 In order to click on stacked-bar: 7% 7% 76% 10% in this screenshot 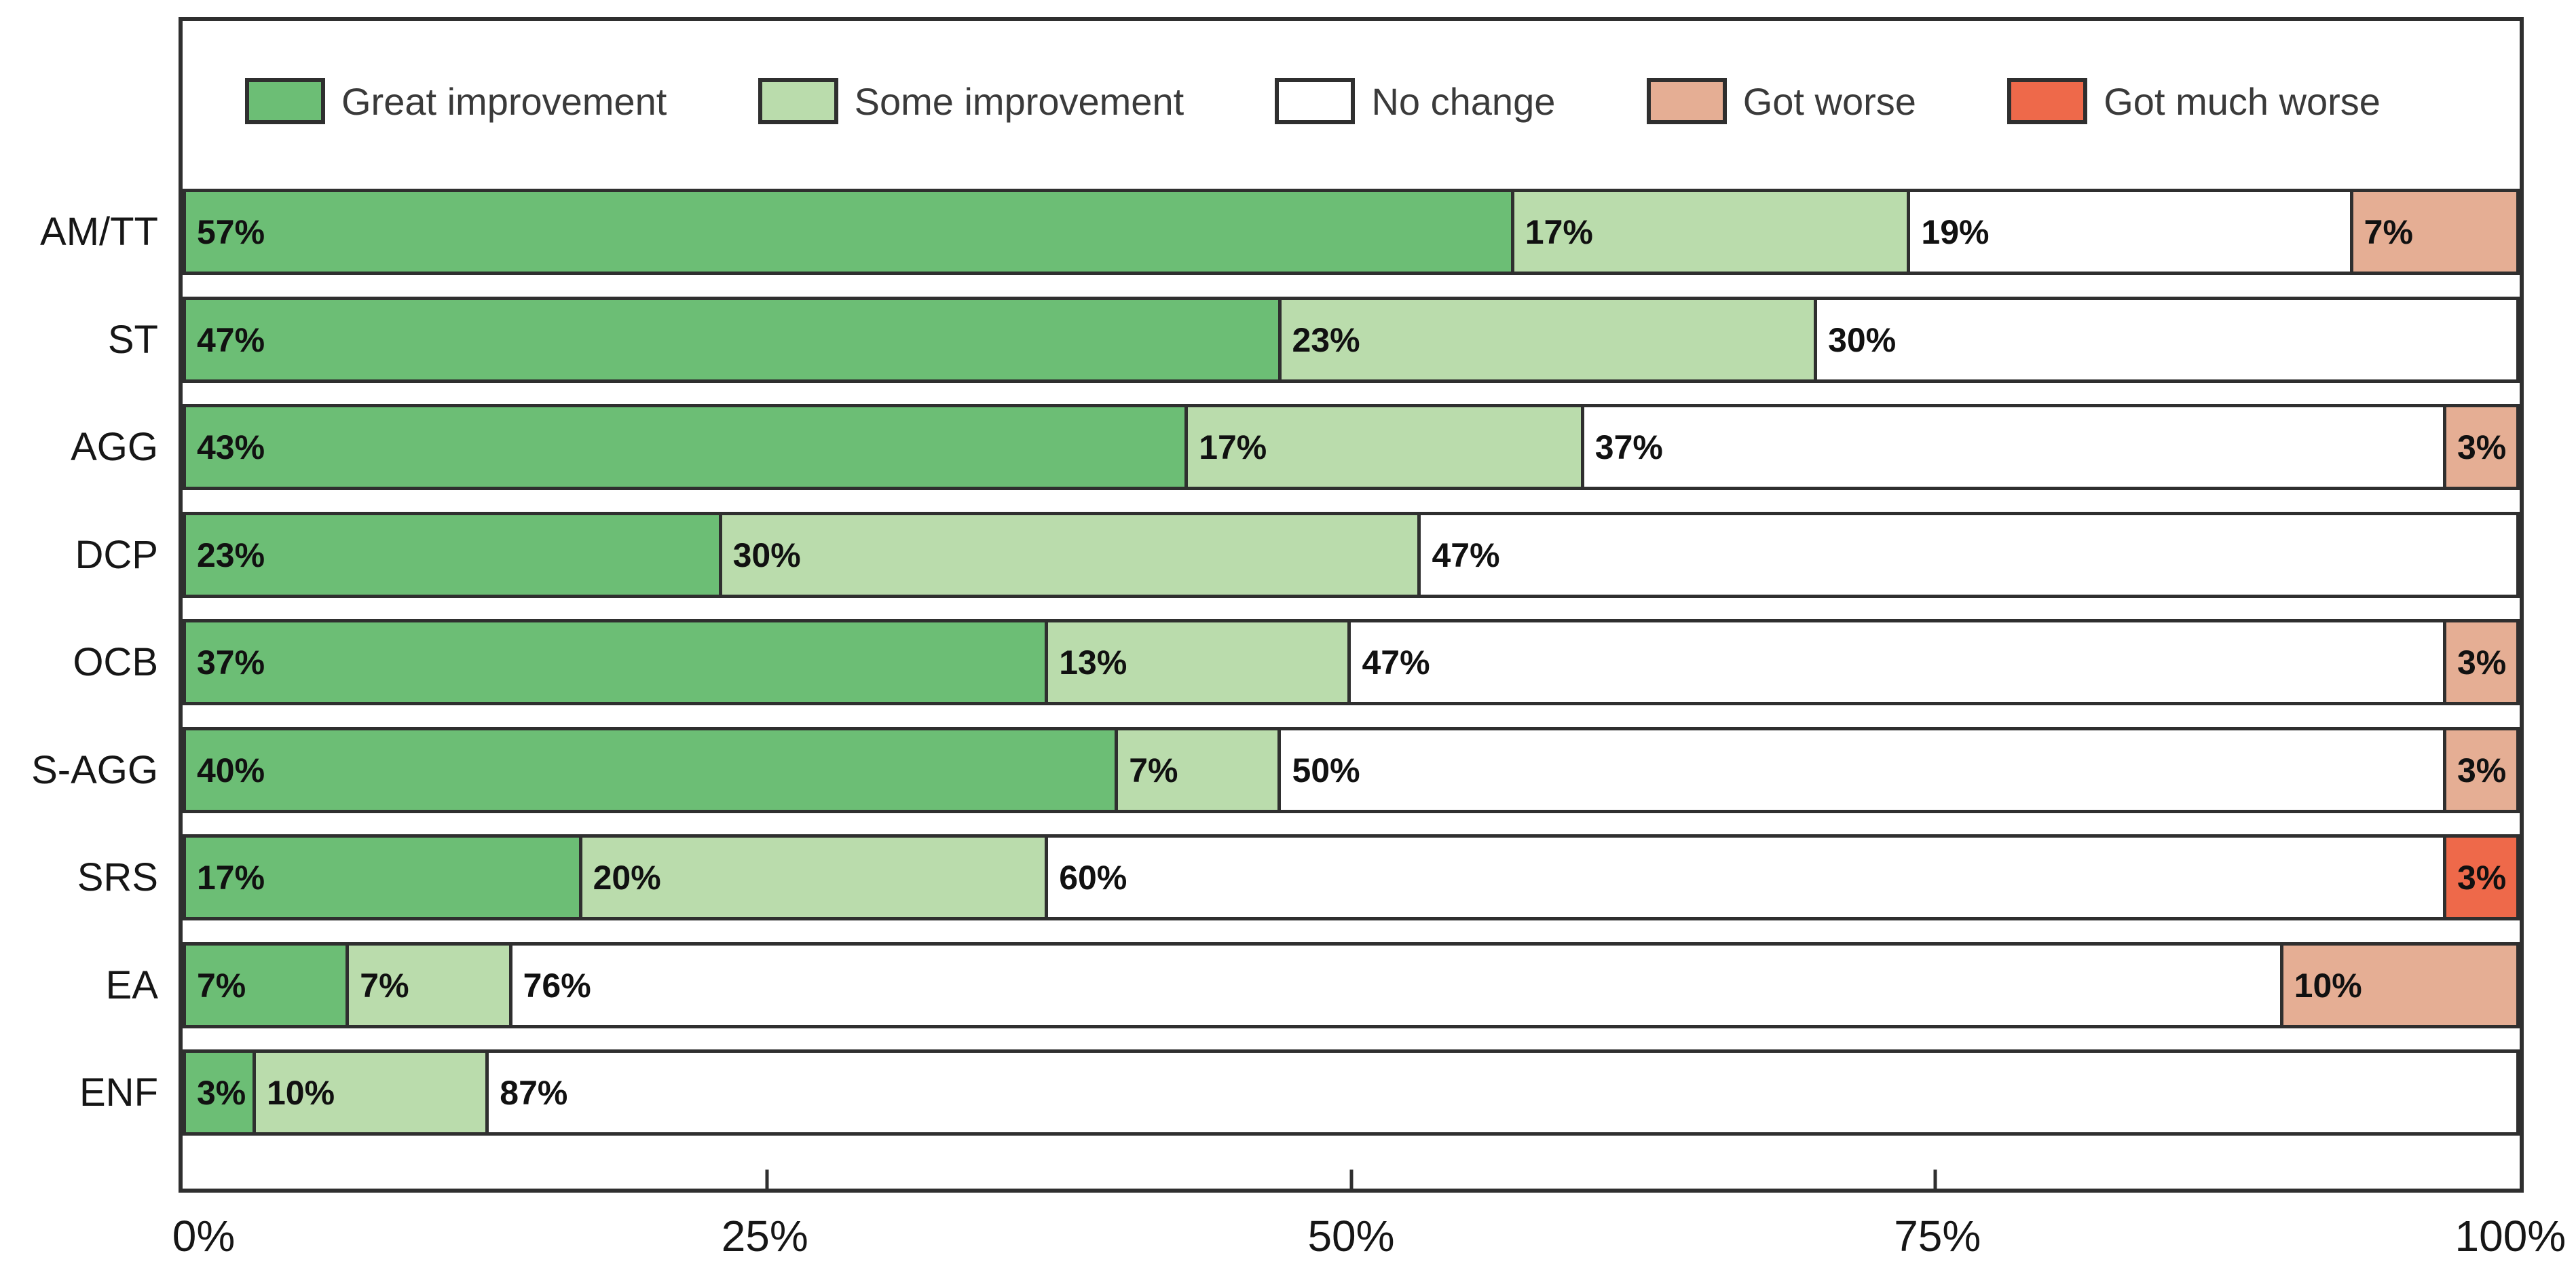, I will do `click(1352, 985)`.